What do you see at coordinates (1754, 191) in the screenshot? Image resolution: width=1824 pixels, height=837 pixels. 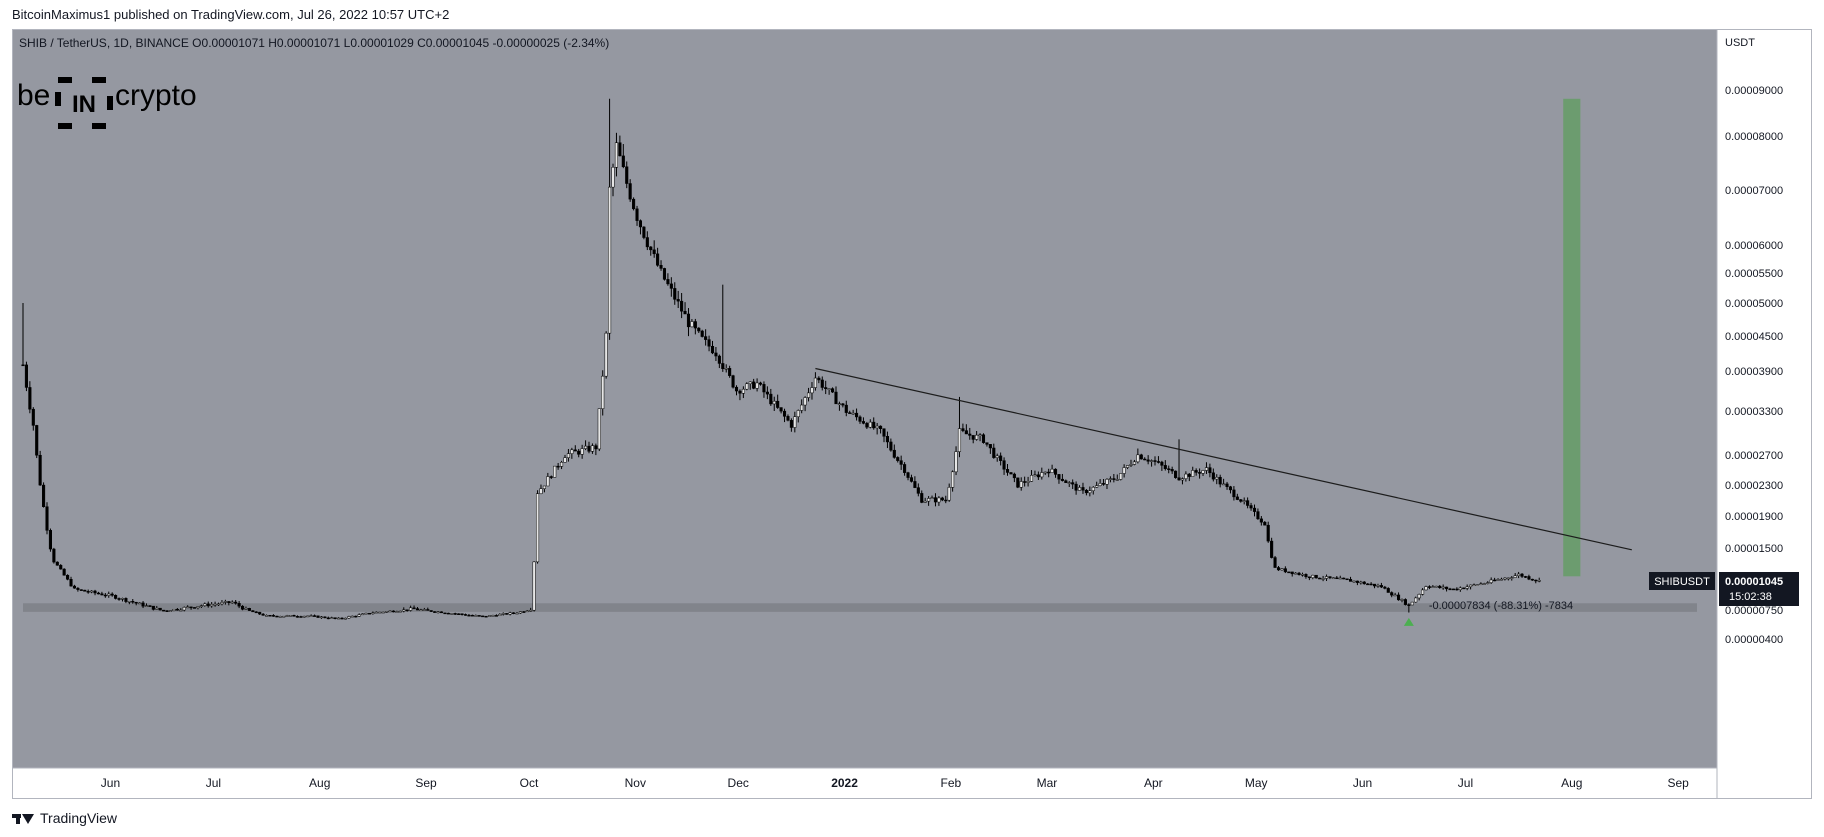 I see `y-tick-label: 0.00007000` at bounding box center [1754, 191].